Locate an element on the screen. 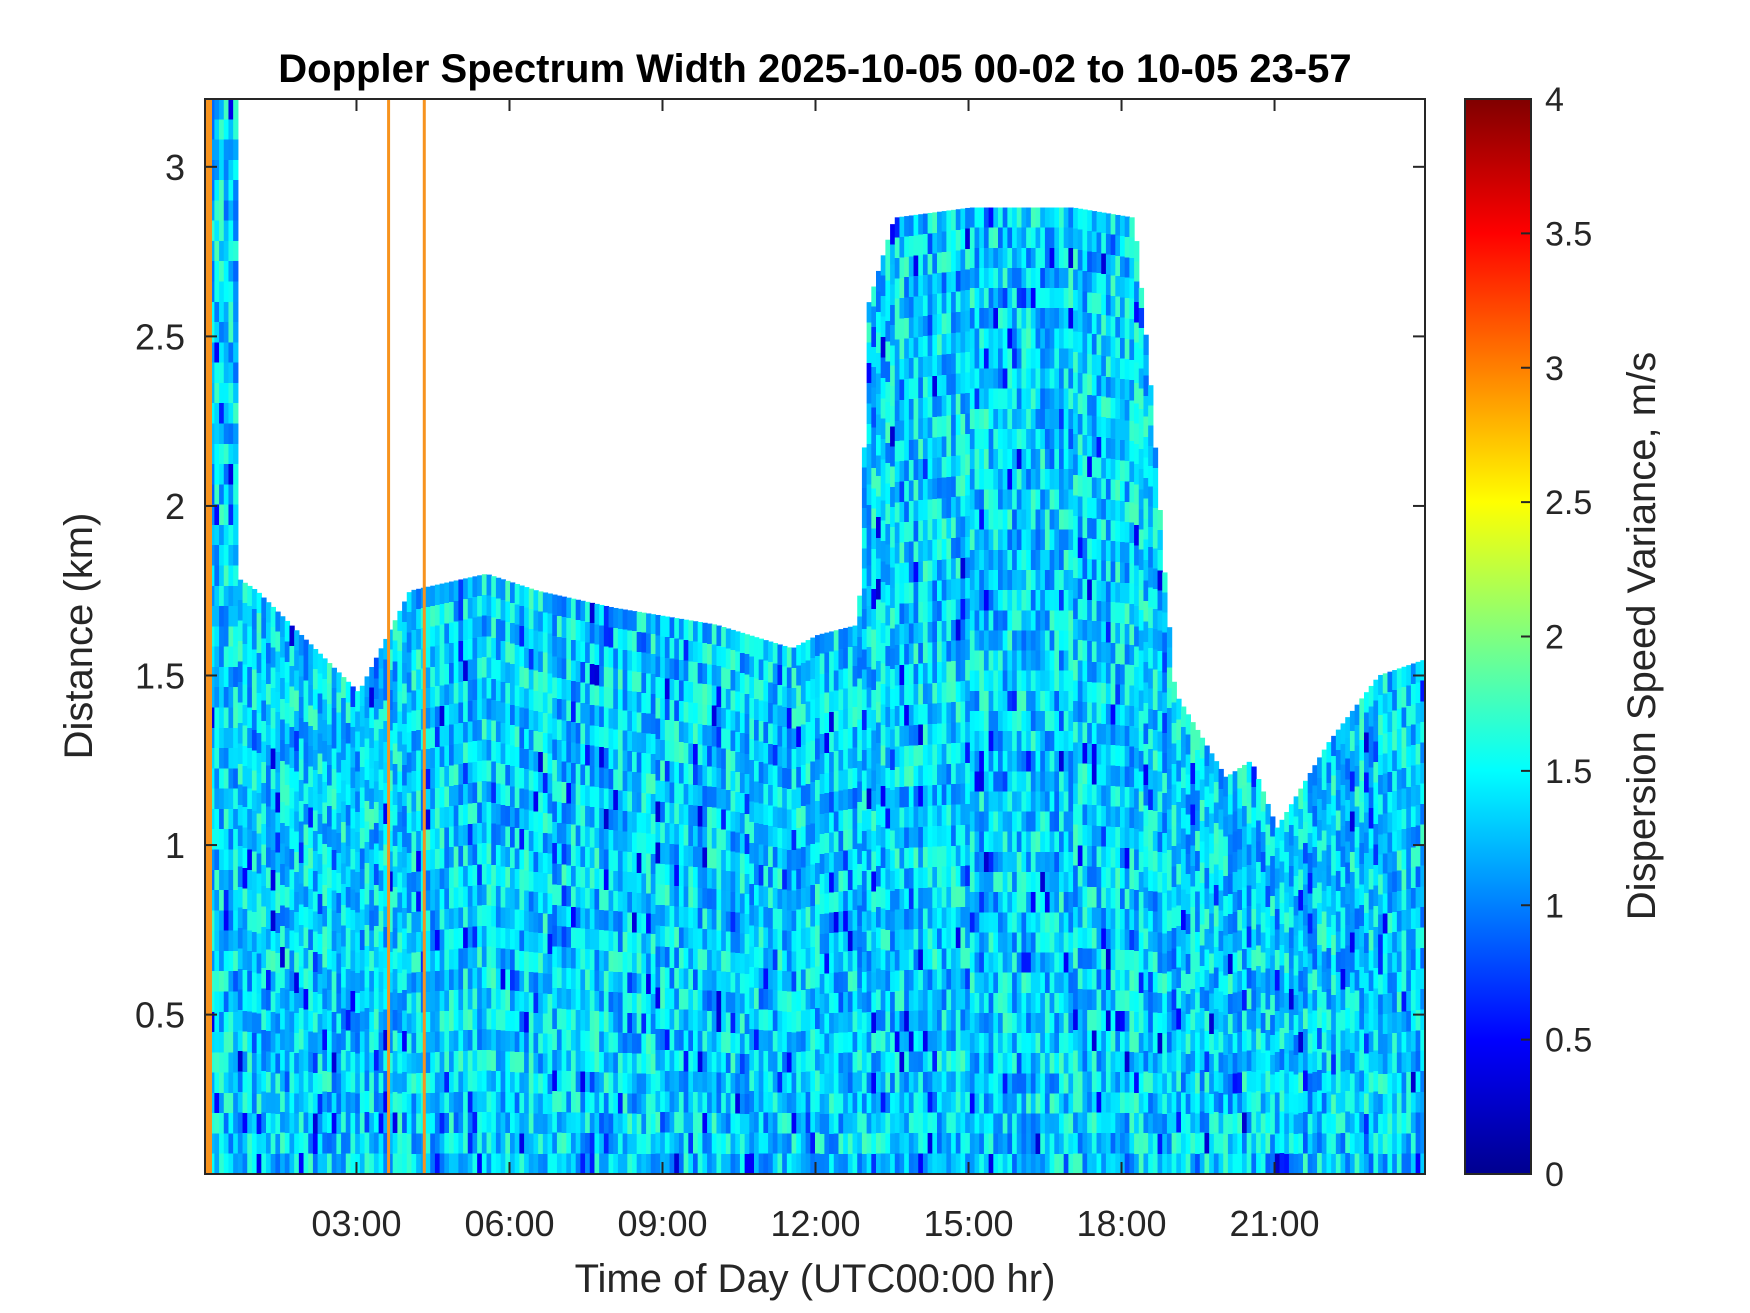 The height and width of the screenshot is (1313, 1750). x-tick-label: 06:00 is located at coordinates (509, 1223).